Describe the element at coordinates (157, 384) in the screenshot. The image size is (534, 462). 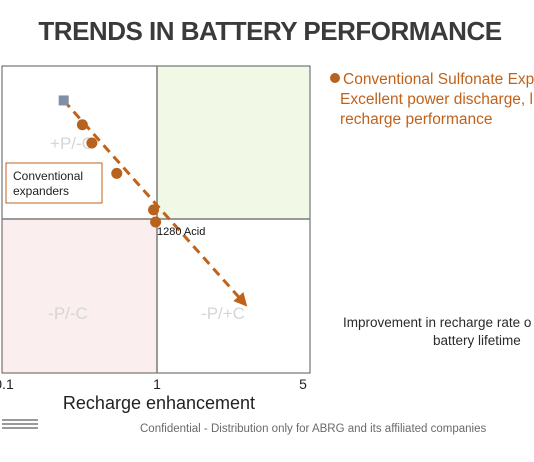
I see `x-tick-1: 1` at that location.